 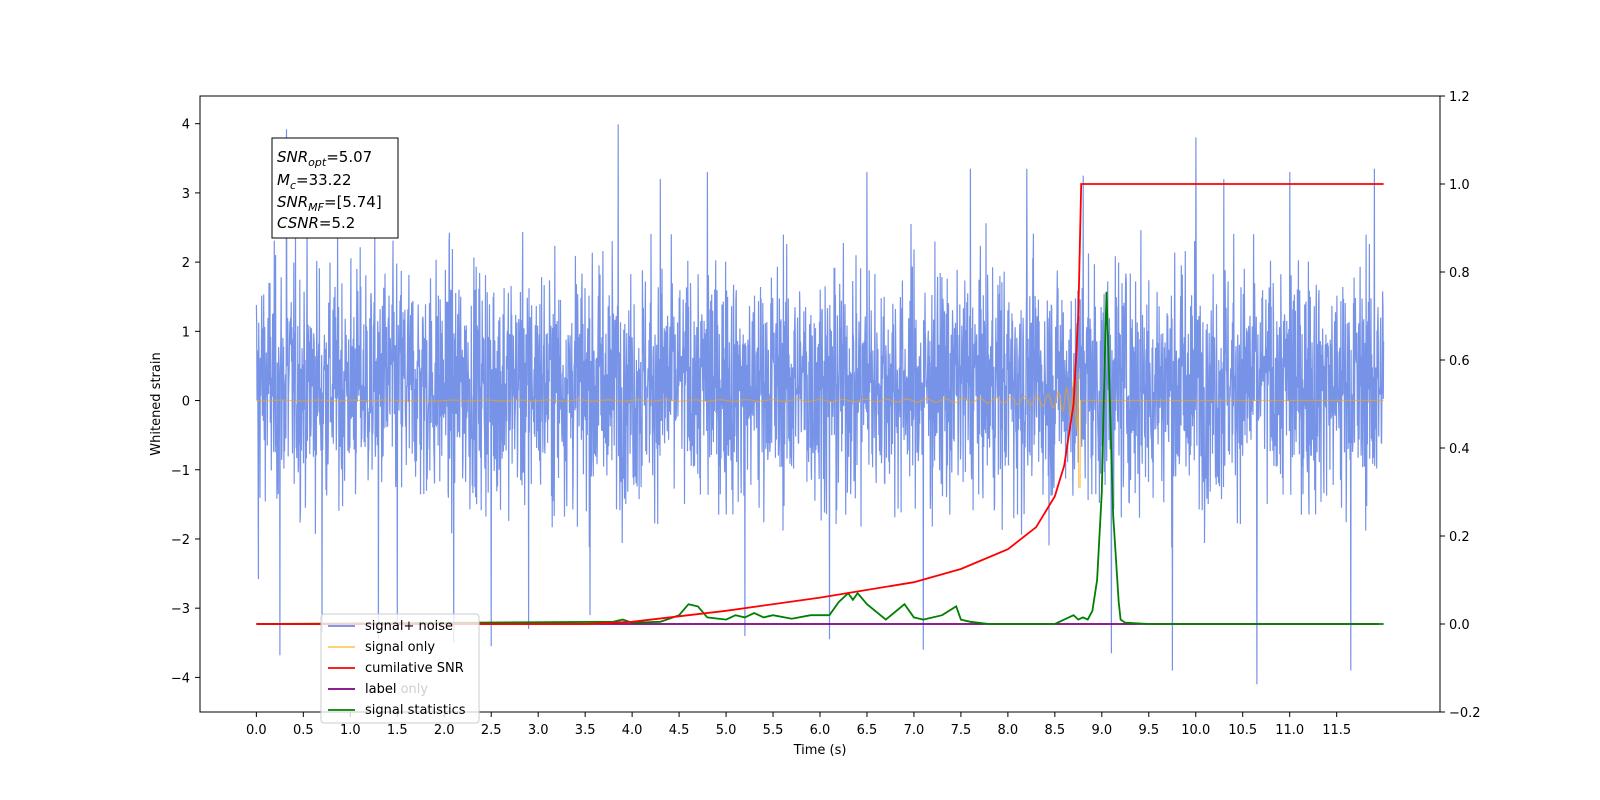 I want to click on x-tick-label-9: 4.5, so click(x=679, y=730).